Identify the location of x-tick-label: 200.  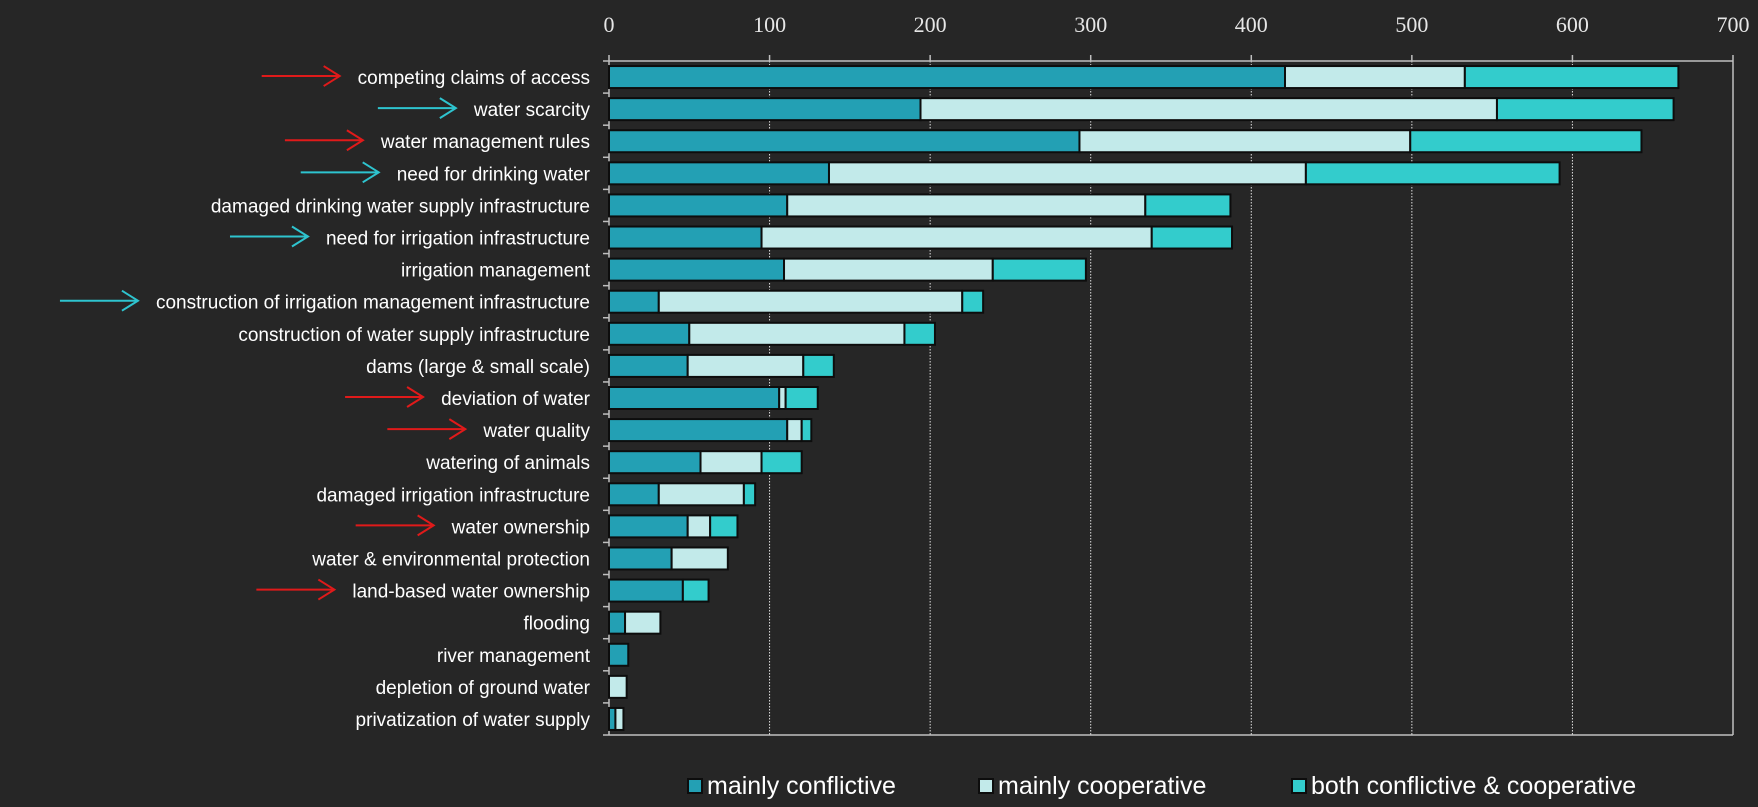
(930, 24).